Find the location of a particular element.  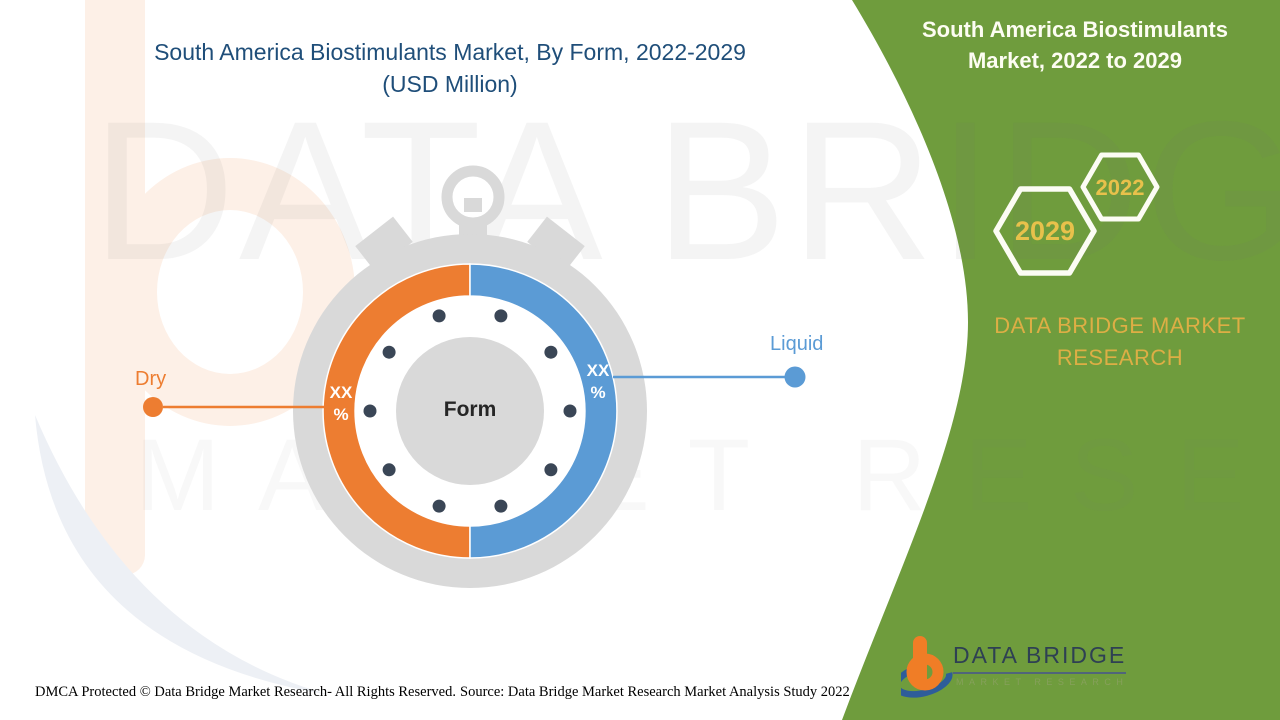

segment-dry is located at coordinates (396, 411).